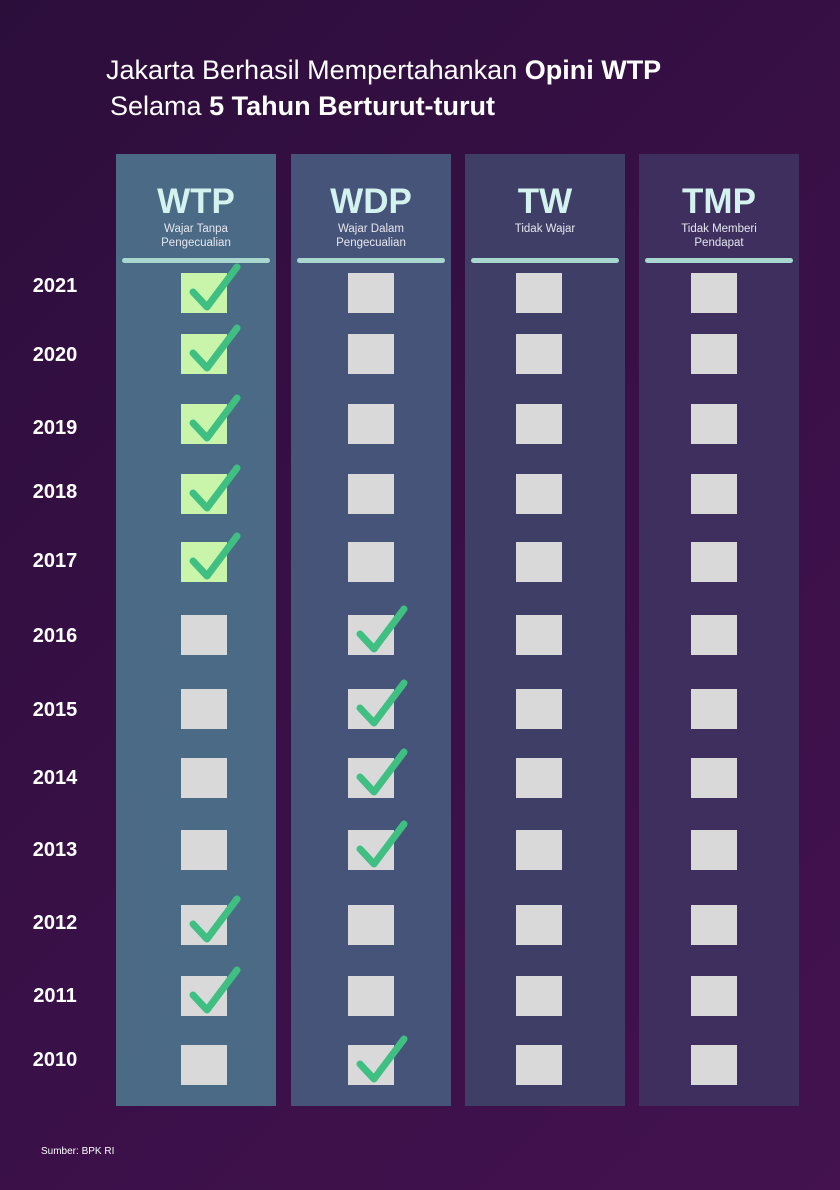 The height and width of the screenshot is (1190, 840). I want to click on column-abbreviation: WTP, so click(196, 201).